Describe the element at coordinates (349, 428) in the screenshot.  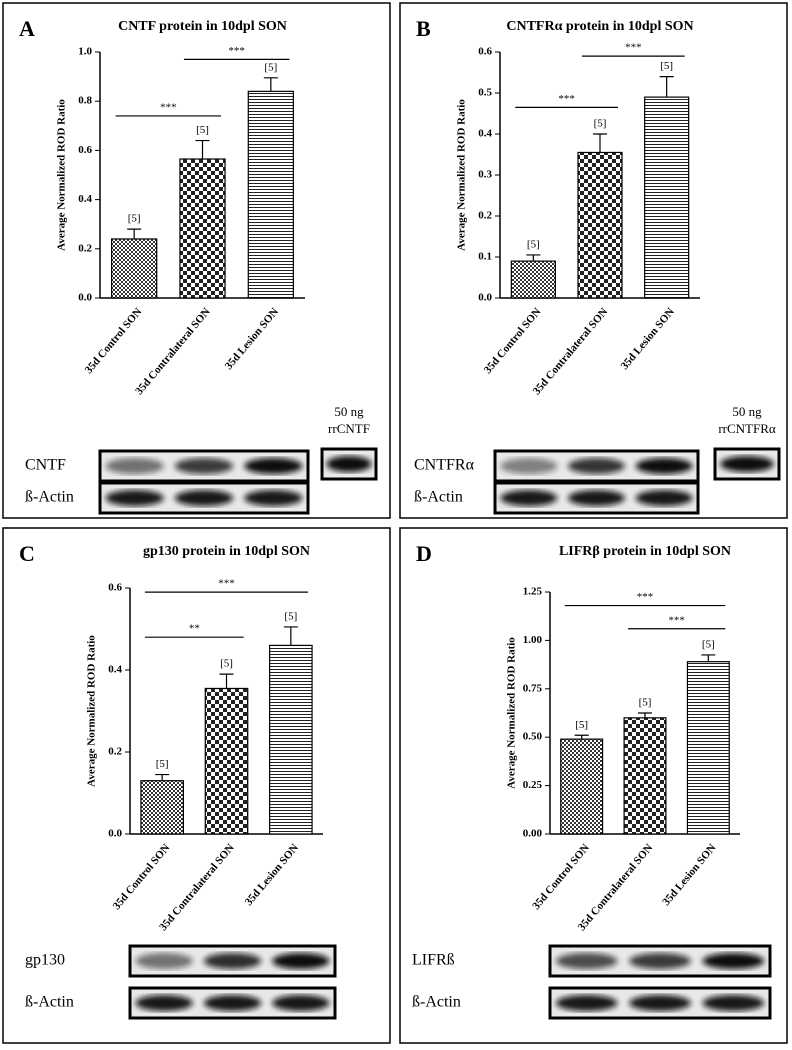
I see `standard-label: rrCNTF` at that location.